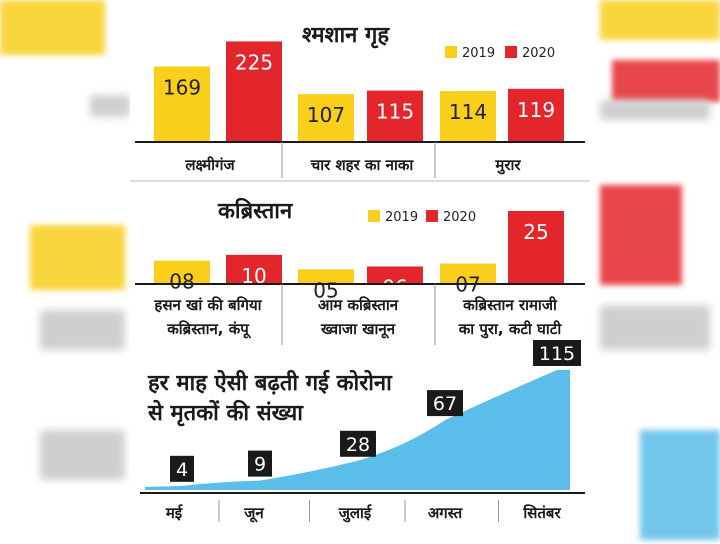  I want to click on data-label-2019: 169, so click(182, 87).